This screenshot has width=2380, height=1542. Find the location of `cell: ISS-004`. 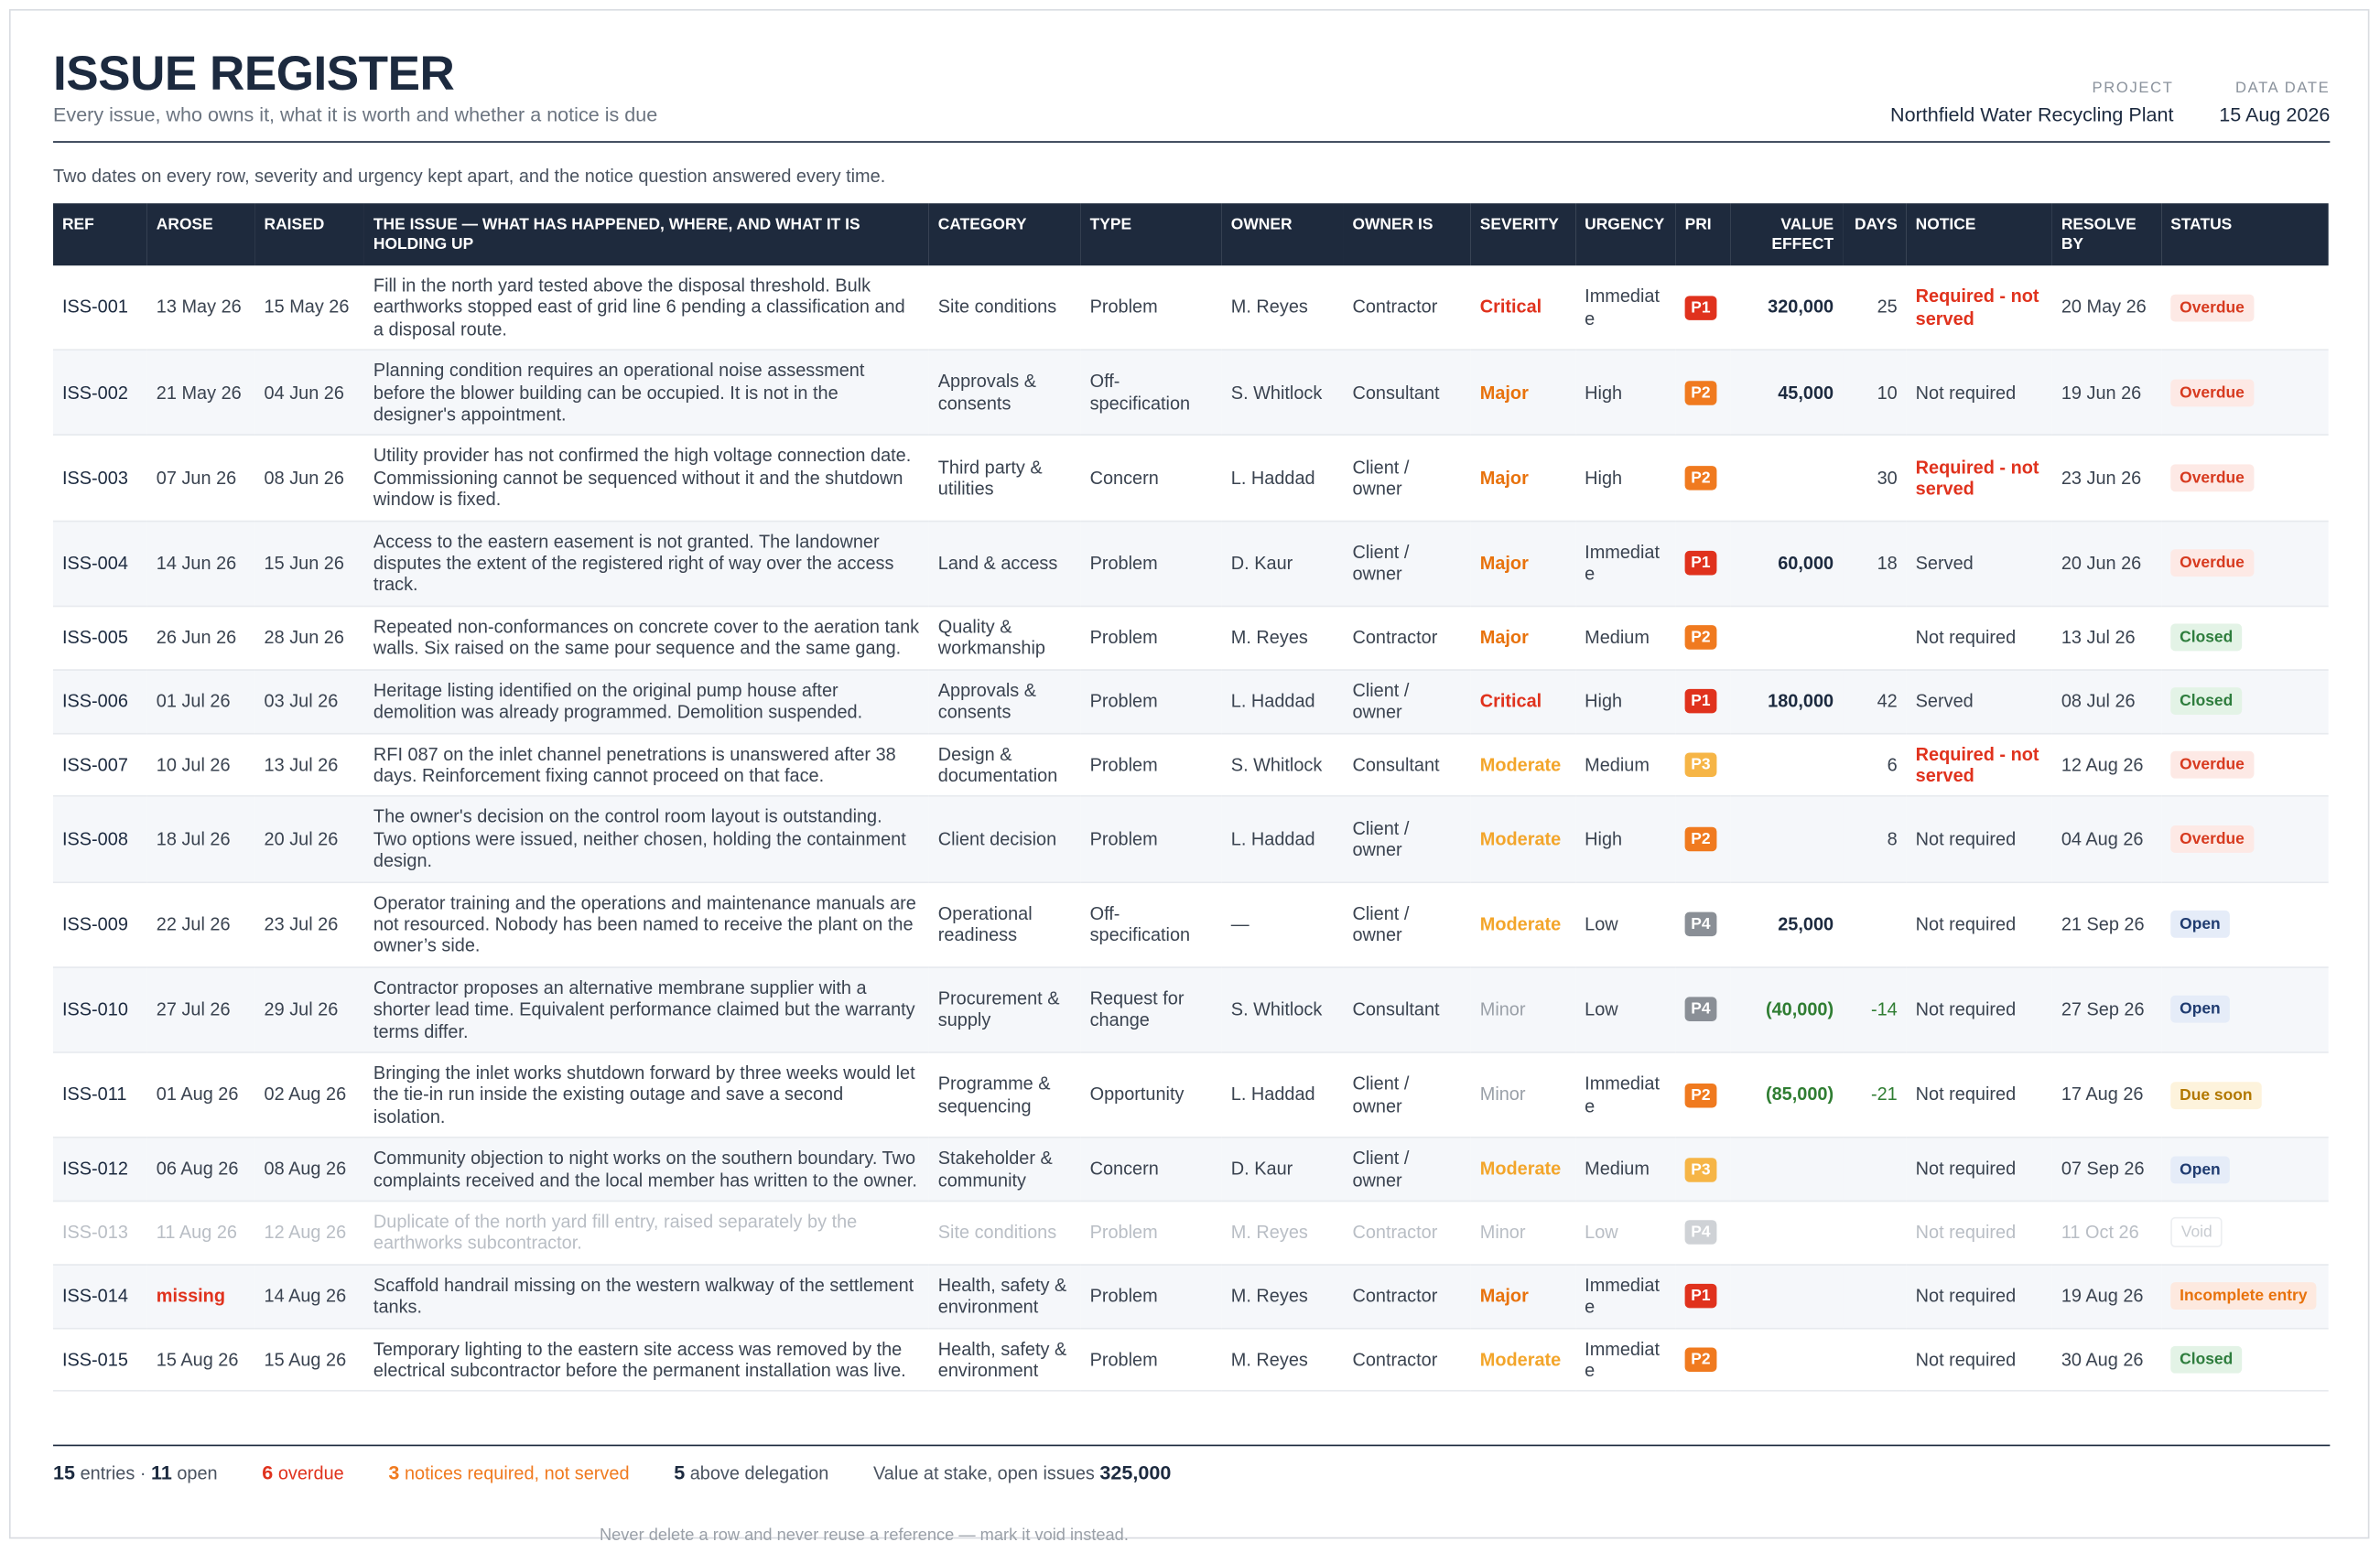

cell: ISS-004 is located at coordinates (100, 564).